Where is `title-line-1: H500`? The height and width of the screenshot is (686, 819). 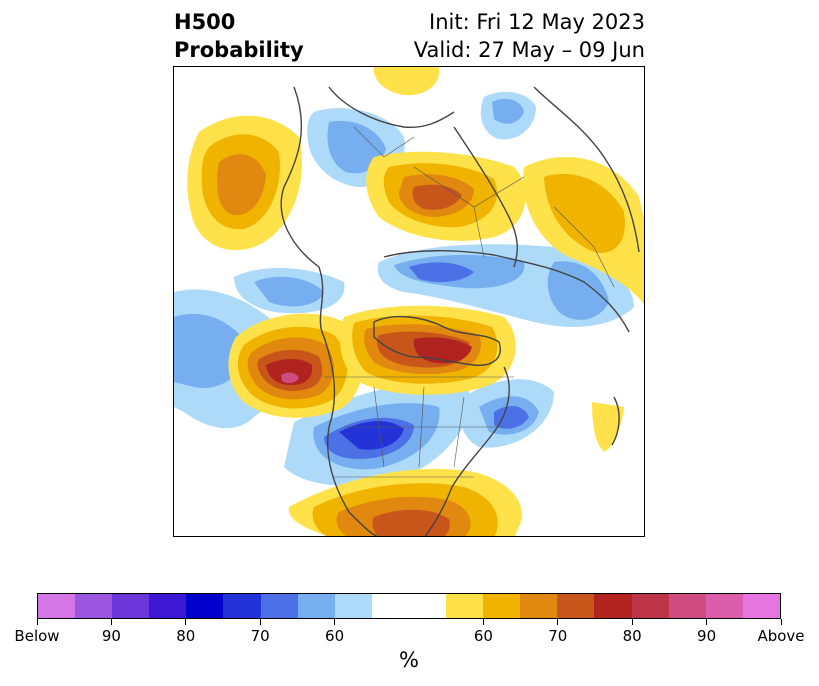
title-line-1: H500 is located at coordinates (205, 22).